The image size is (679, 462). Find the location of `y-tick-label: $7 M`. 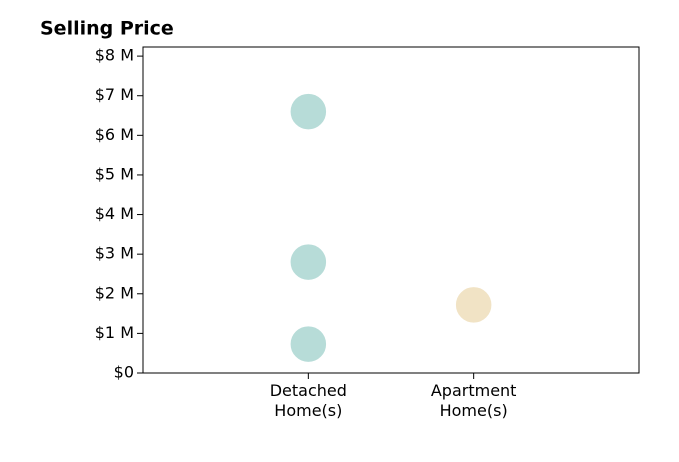

y-tick-label: $7 M is located at coordinates (114, 94).